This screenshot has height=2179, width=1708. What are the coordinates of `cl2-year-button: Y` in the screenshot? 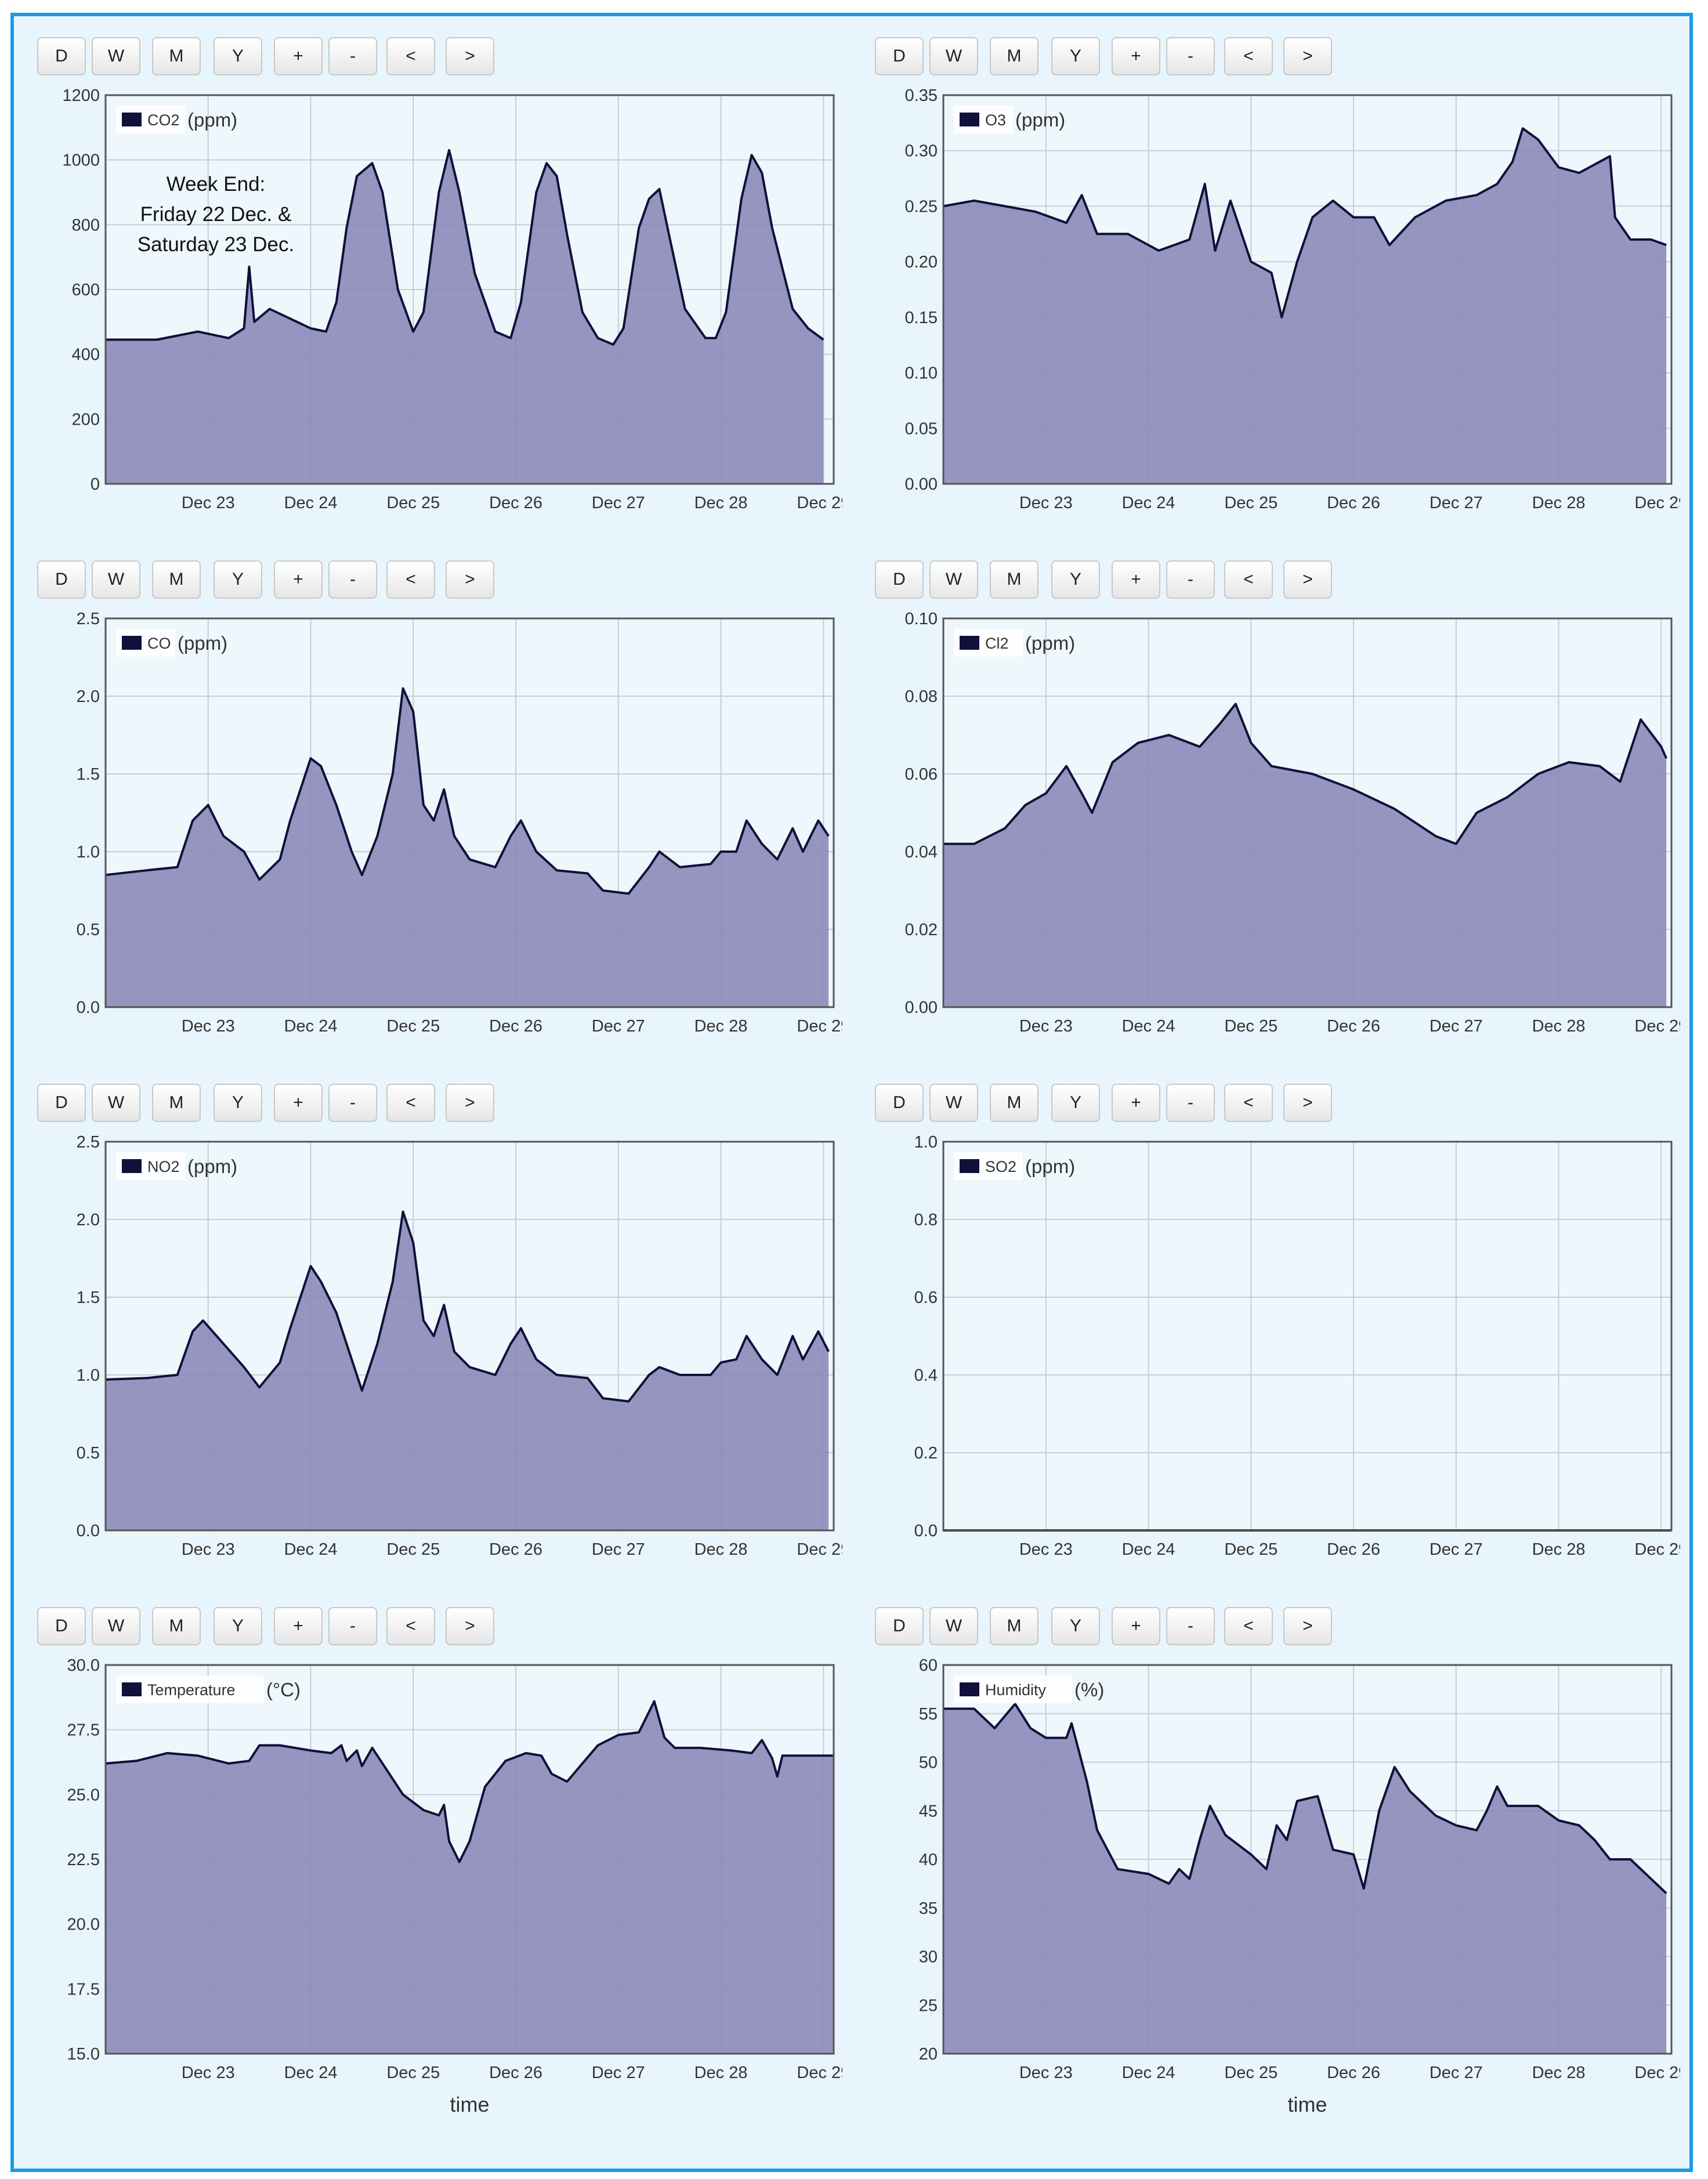 It's located at (1075, 579).